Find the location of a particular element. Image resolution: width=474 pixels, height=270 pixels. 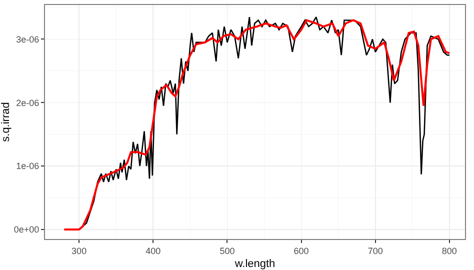

x-tick-label: 700 is located at coordinates (375, 251).